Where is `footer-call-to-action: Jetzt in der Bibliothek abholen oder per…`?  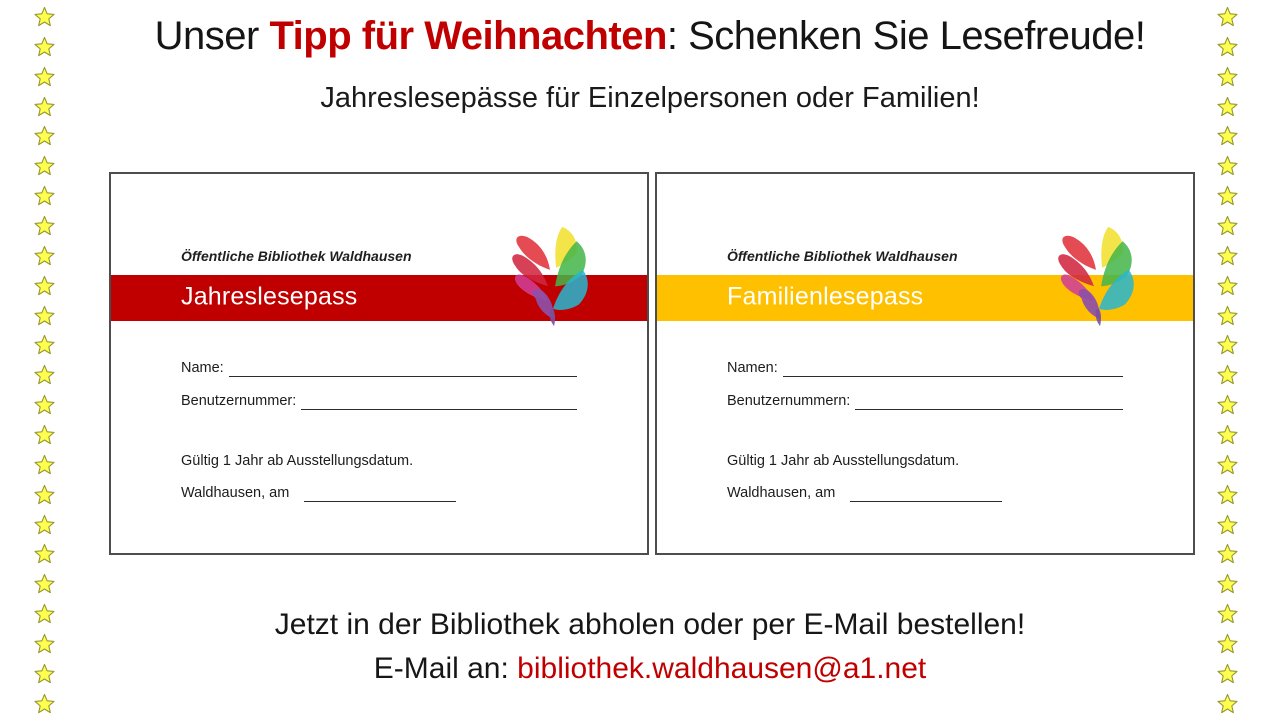
footer-call-to-action: Jetzt in der Bibliothek abholen oder per… is located at coordinates (650, 624).